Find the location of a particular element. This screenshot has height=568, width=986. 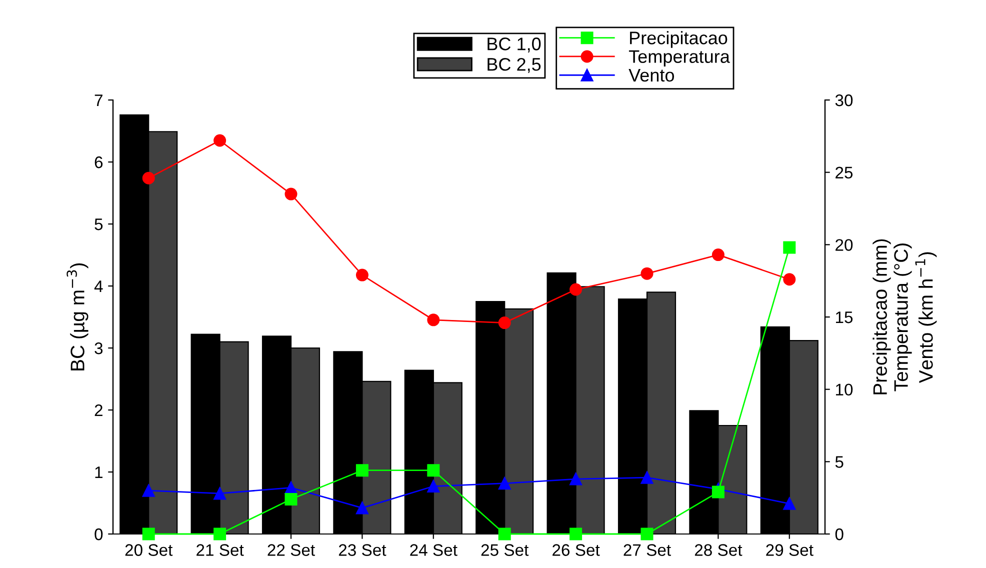

y2-tick-label: 30 is located at coordinates (844, 100).